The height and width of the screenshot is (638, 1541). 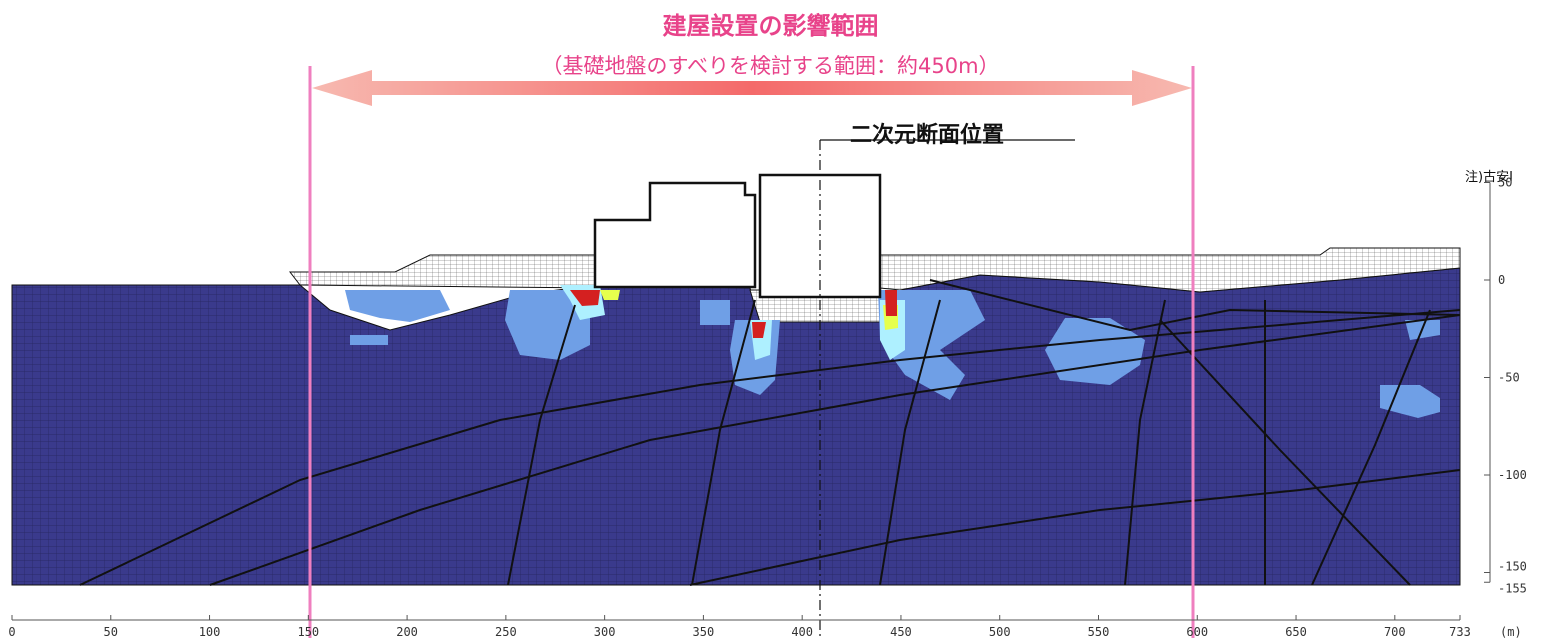 I want to click on y-tick-label: -150, so click(x=1512, y=567).